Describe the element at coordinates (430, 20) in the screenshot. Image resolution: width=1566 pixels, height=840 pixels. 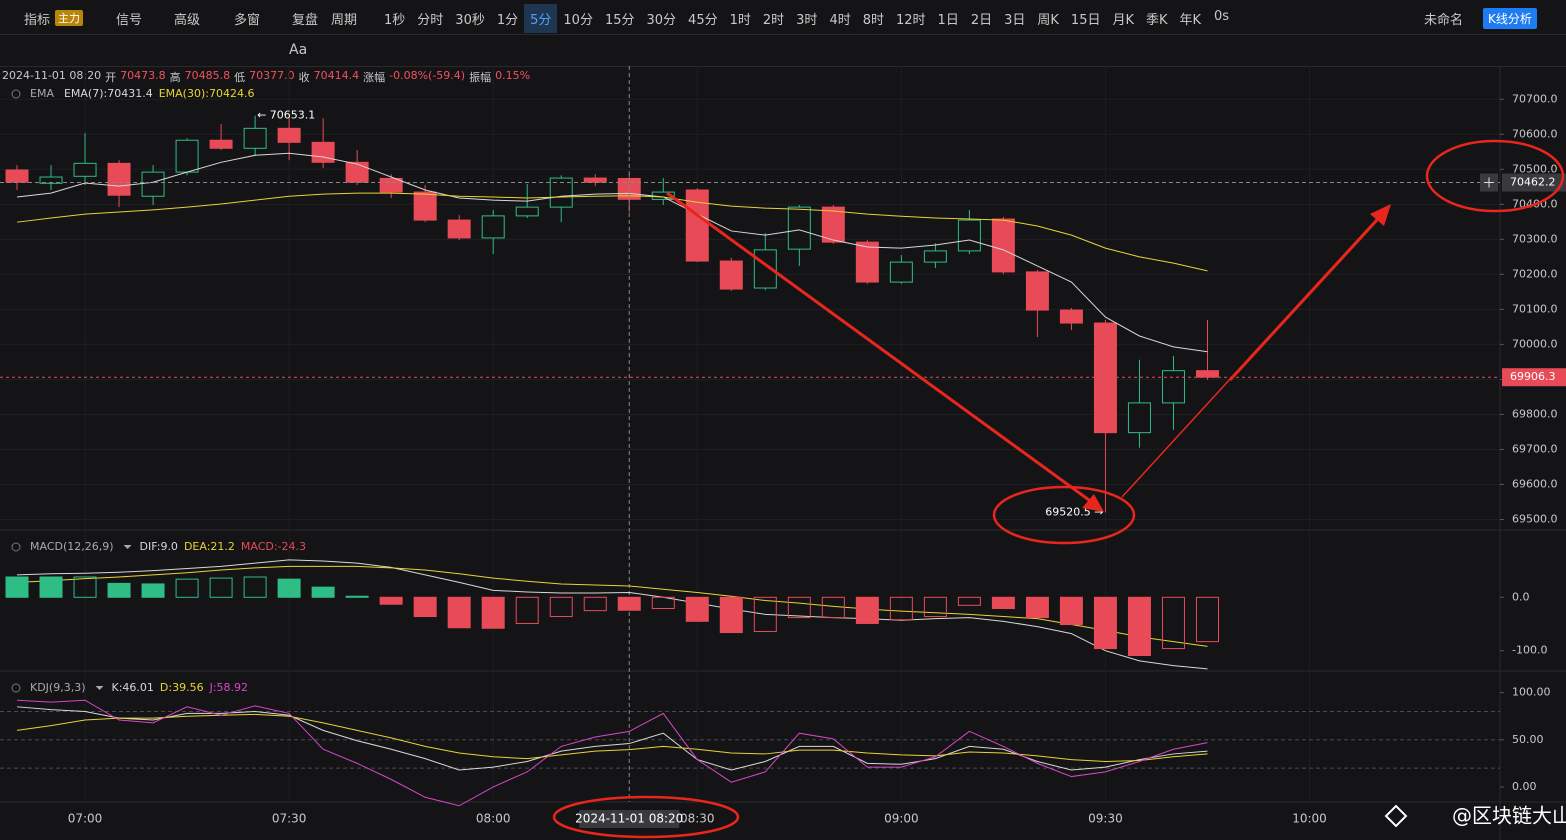
I see `interval-button: 分时` at that location.